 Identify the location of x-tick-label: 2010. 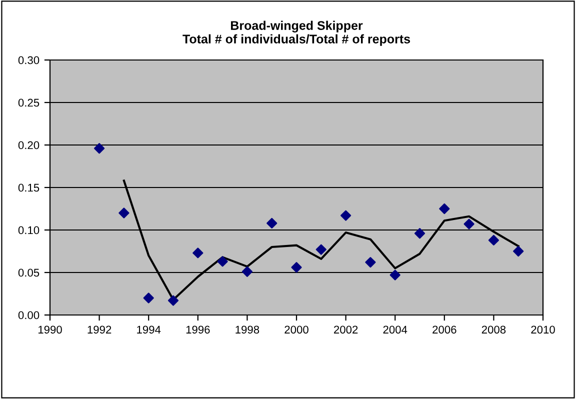
(543, 330).